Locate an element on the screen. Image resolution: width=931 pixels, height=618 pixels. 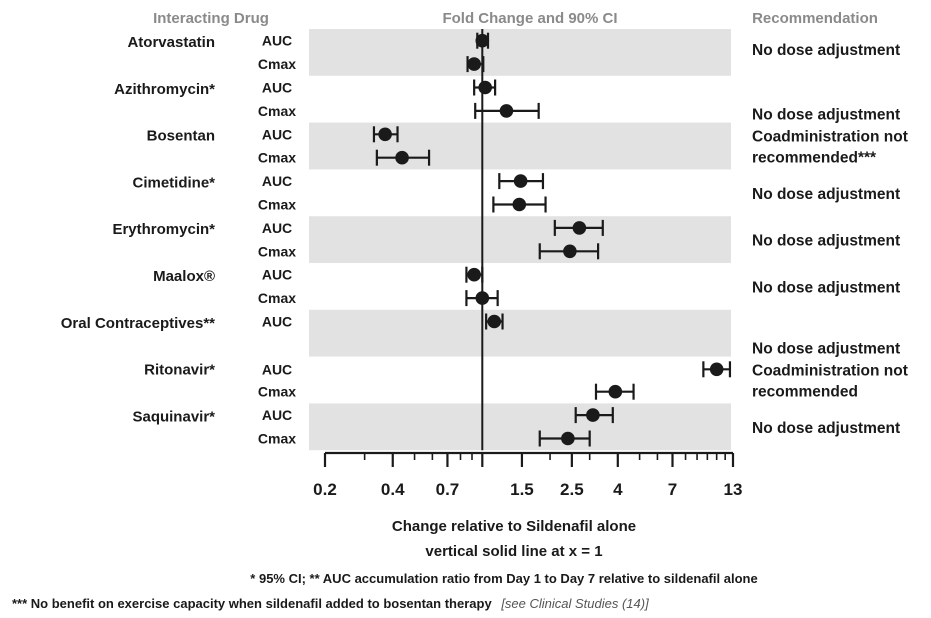
header-interacting-drug: Interacting Drug is located at coordinates (211, 18).